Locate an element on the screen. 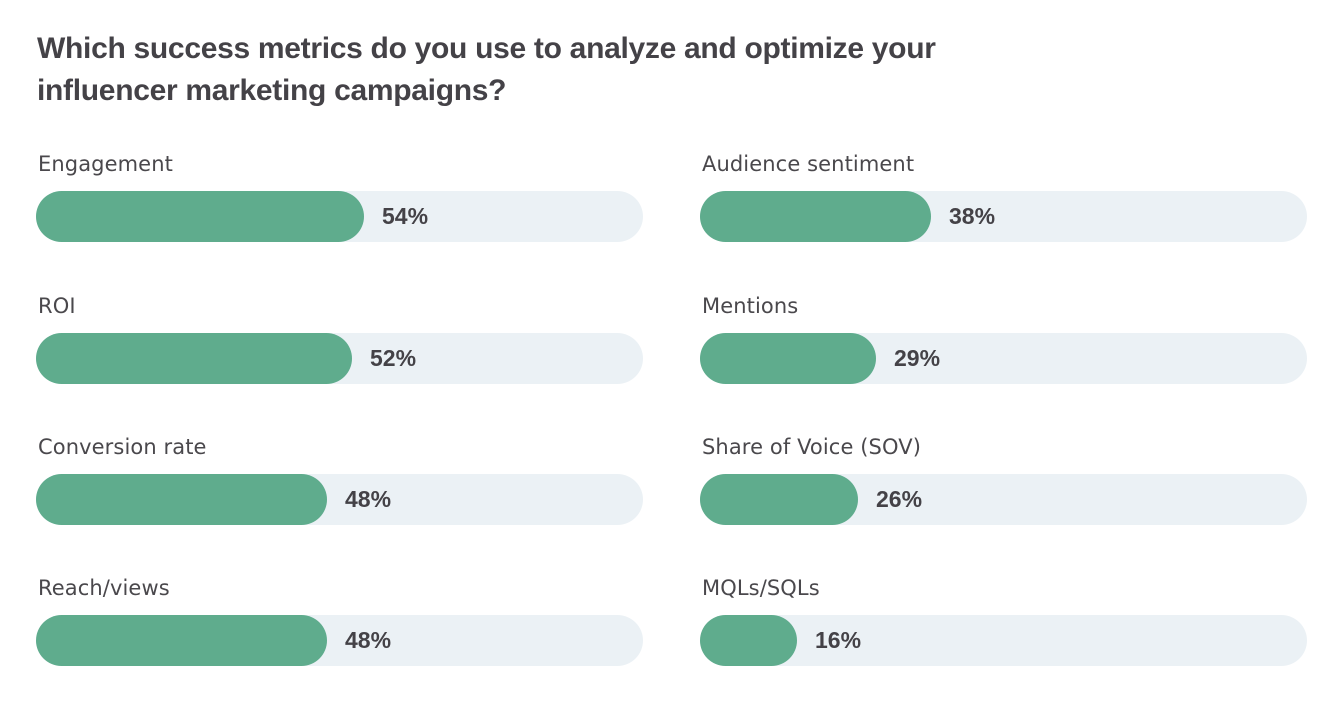 This screenshot has height=702, width=1332. value-label: 52% is located at coordinates (393, 358).